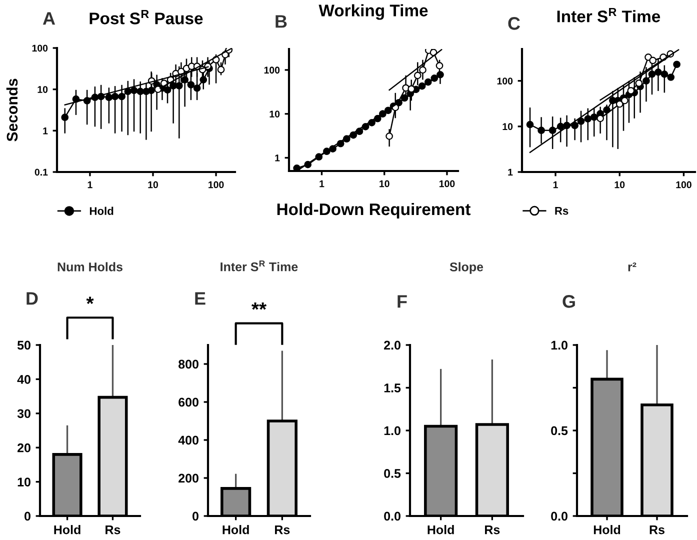 The height and width of the screenshot is (540, 697). I want to click on chart-title: Working Time, so click(373, 12).